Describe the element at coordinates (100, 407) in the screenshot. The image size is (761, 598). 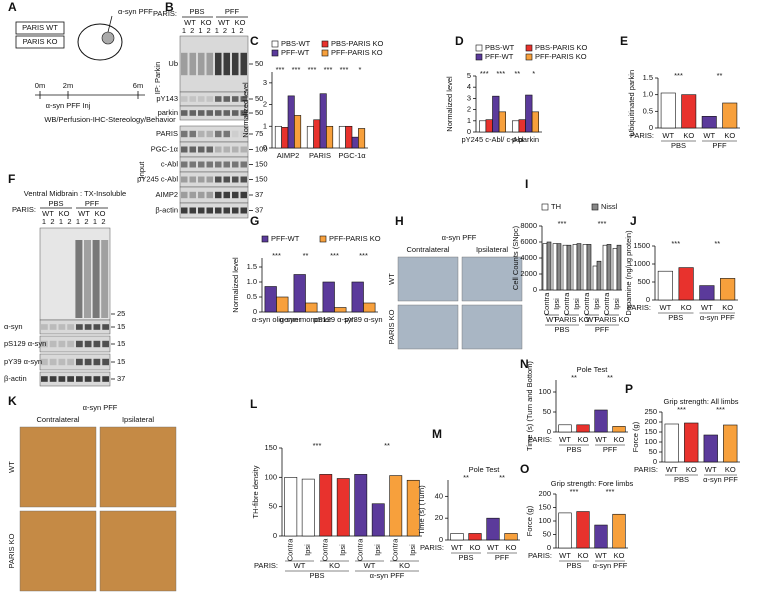
I see `image-title: α-syn PFF` at that location.